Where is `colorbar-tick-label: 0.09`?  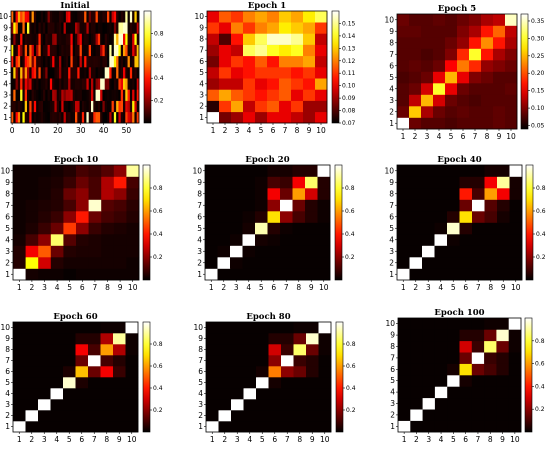 colorbar-tick-label: 0.09 is located at coordinates (349, 98).